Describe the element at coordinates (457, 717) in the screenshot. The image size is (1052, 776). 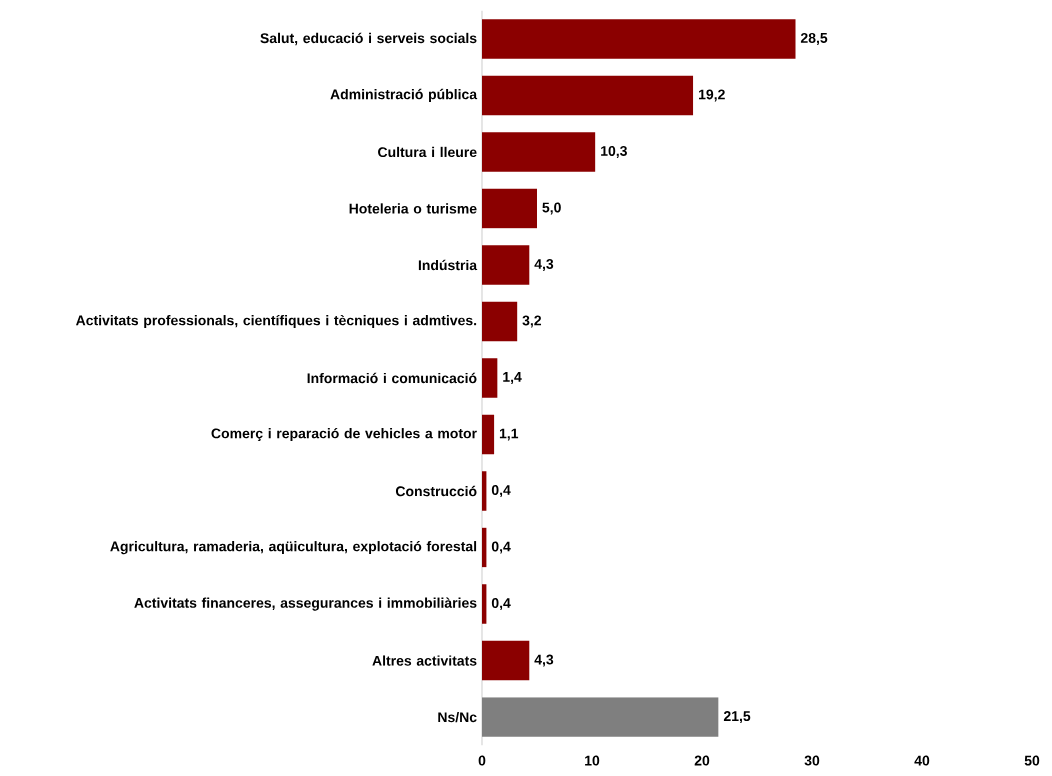
I see `y-tick-label: Ns/Nc` at that location.